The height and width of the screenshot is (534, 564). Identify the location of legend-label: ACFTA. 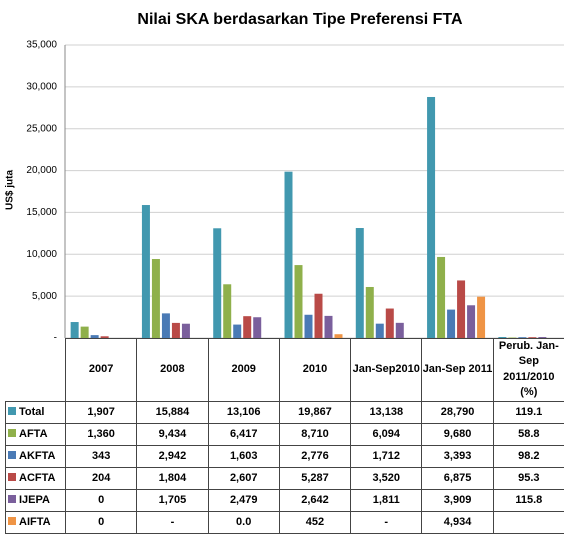
(37, 478).